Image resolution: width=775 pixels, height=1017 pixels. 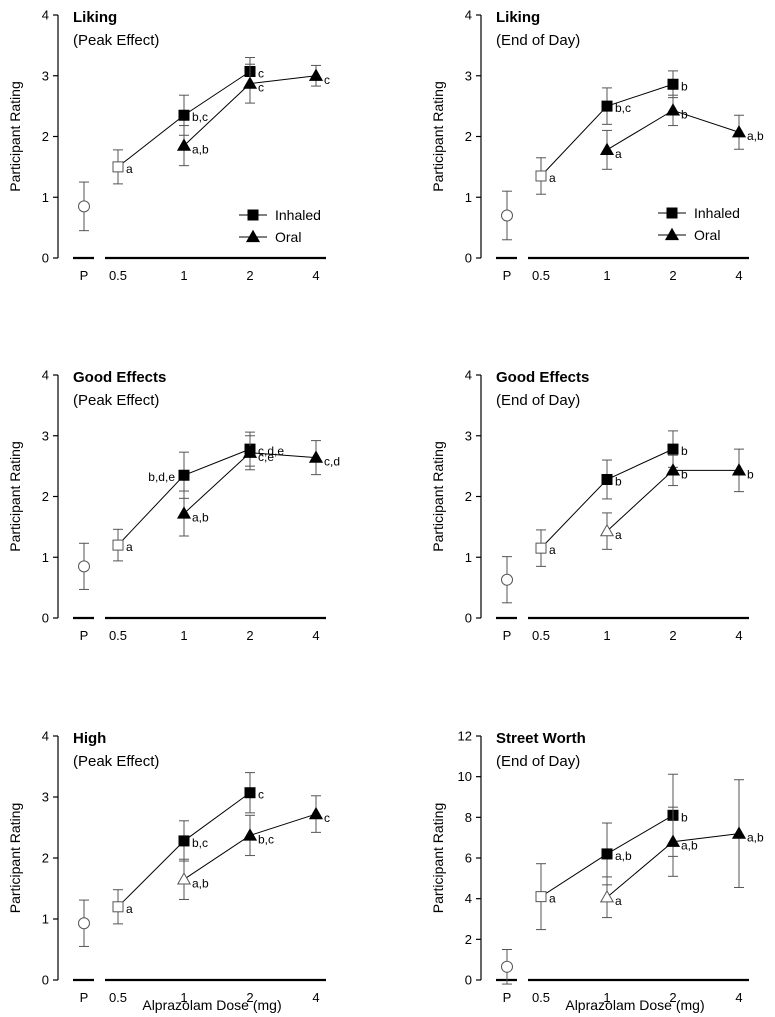 What do you see at coordinates (611, 498) in the screenshot?
I see `series-inhaled: a bb` at bounding box center [611, 498].